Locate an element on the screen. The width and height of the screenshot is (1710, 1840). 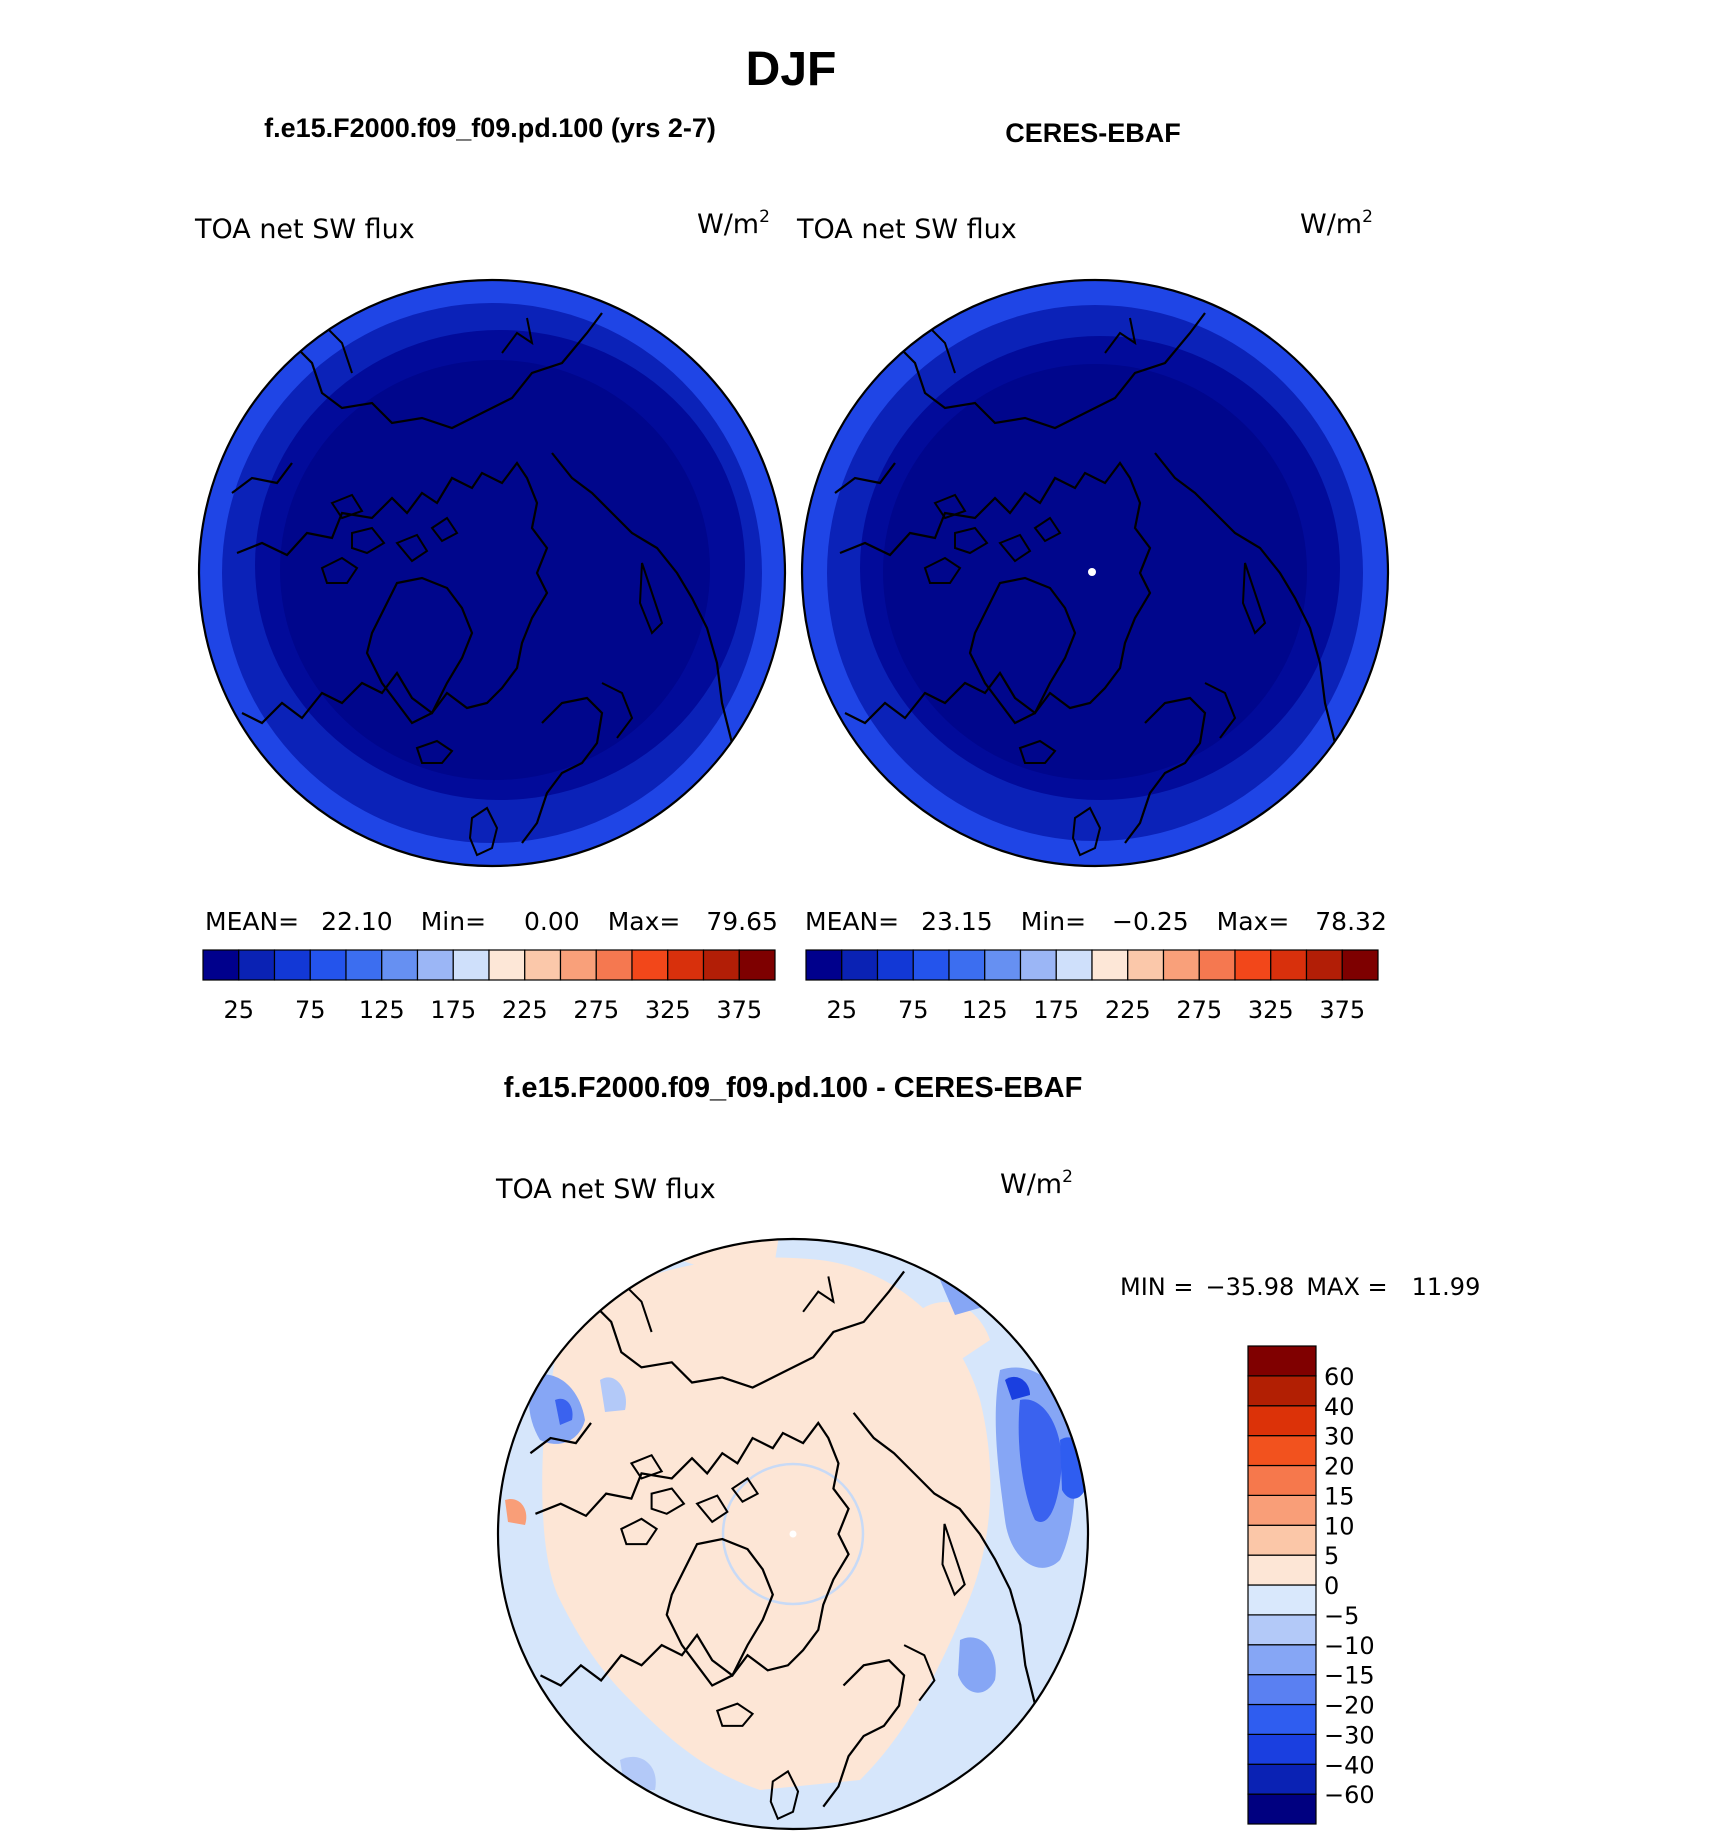
diff-colorbar-tick-label: 40 is located at coordinates (1339, 1407).